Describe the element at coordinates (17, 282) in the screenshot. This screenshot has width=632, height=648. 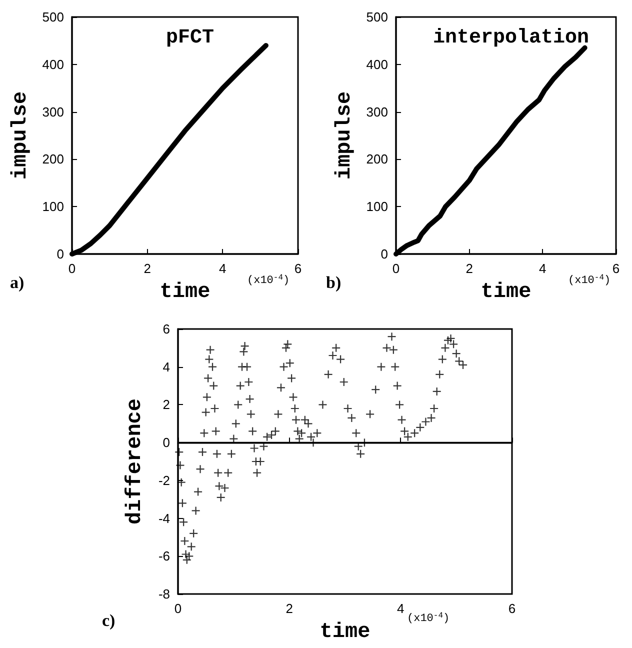
I see `text: a)` at that location.